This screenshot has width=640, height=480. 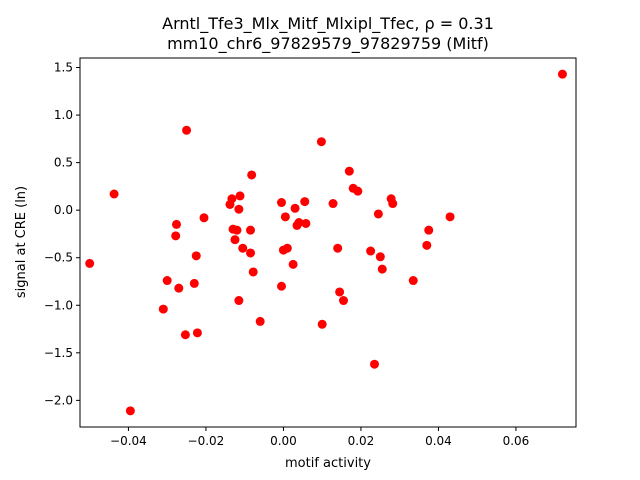 I want to click on x-tick-label: 0.04, so click(x=438, y=441).